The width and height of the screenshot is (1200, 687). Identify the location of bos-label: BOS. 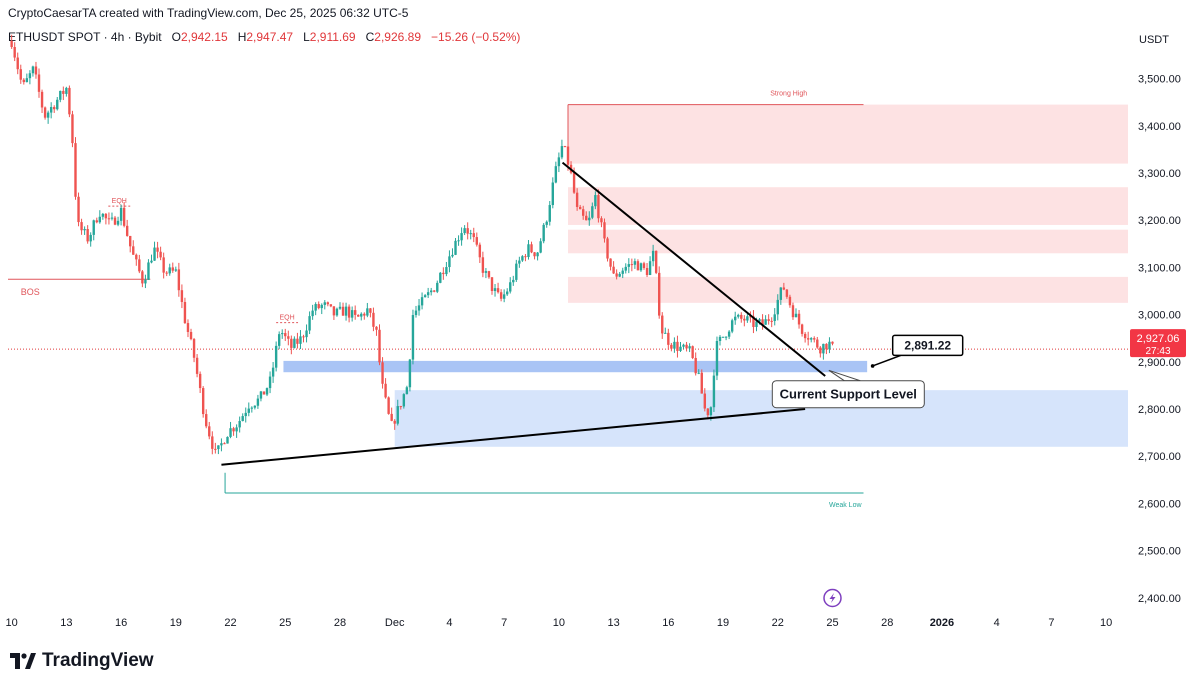
(30, 292).